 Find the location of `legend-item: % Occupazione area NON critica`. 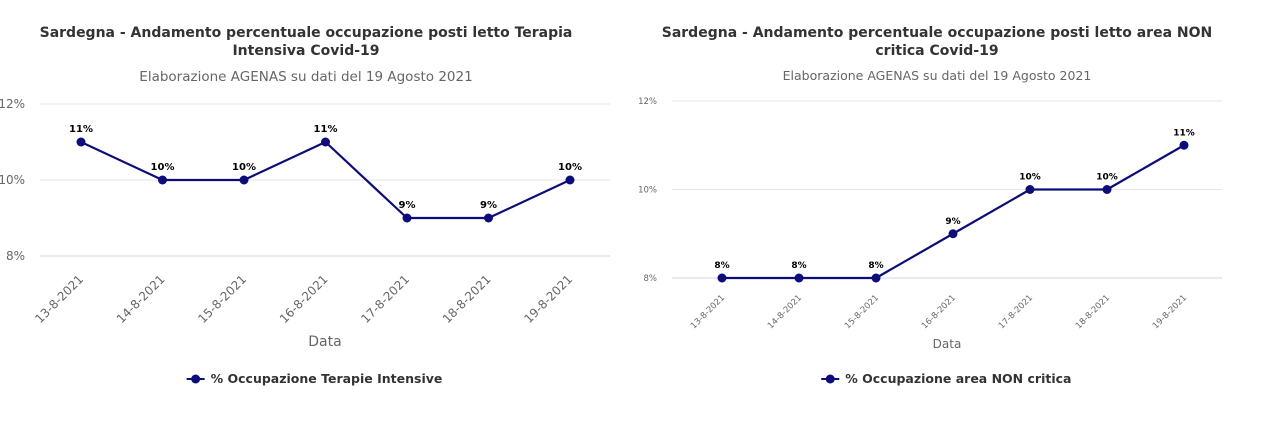

legend-item: % Occupazione area NON critica is located at coordinates (946, 378).